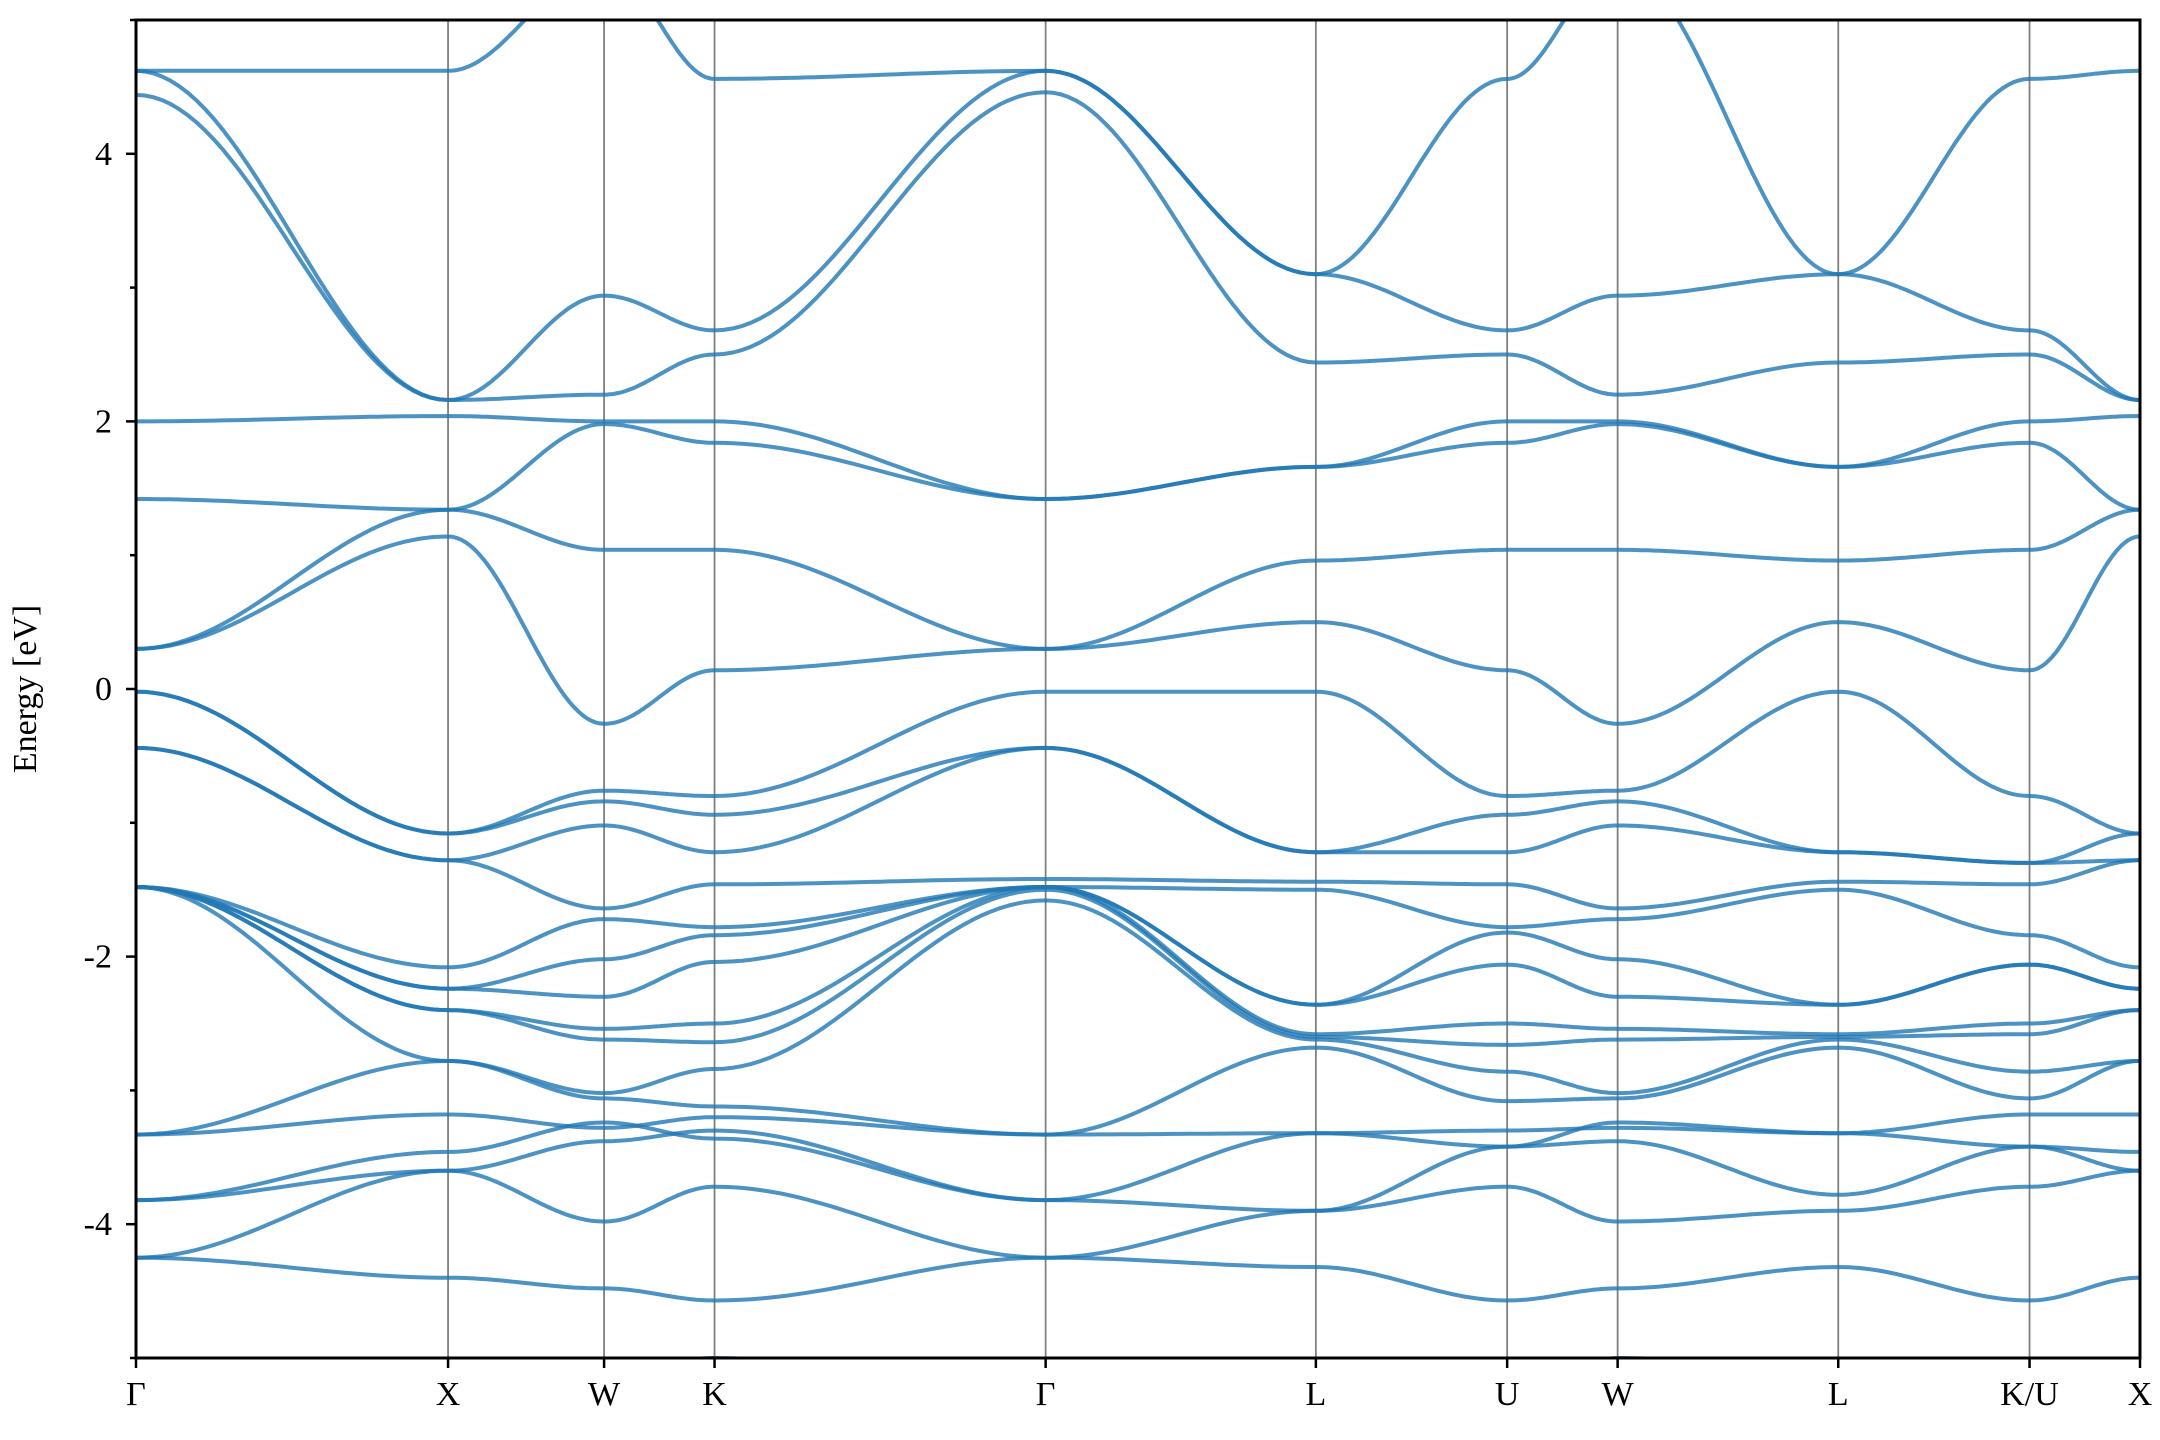  What do you see at coordinates (1838, 1394) in the screenshot?
I see `x-tick-label-8: L` at bounding box center [1838, 1394].